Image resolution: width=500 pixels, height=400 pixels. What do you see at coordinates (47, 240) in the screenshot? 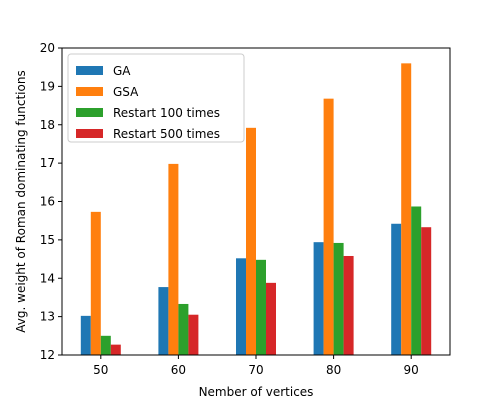
I see `y-tick-label: 15` at bounding box center [47, 240].